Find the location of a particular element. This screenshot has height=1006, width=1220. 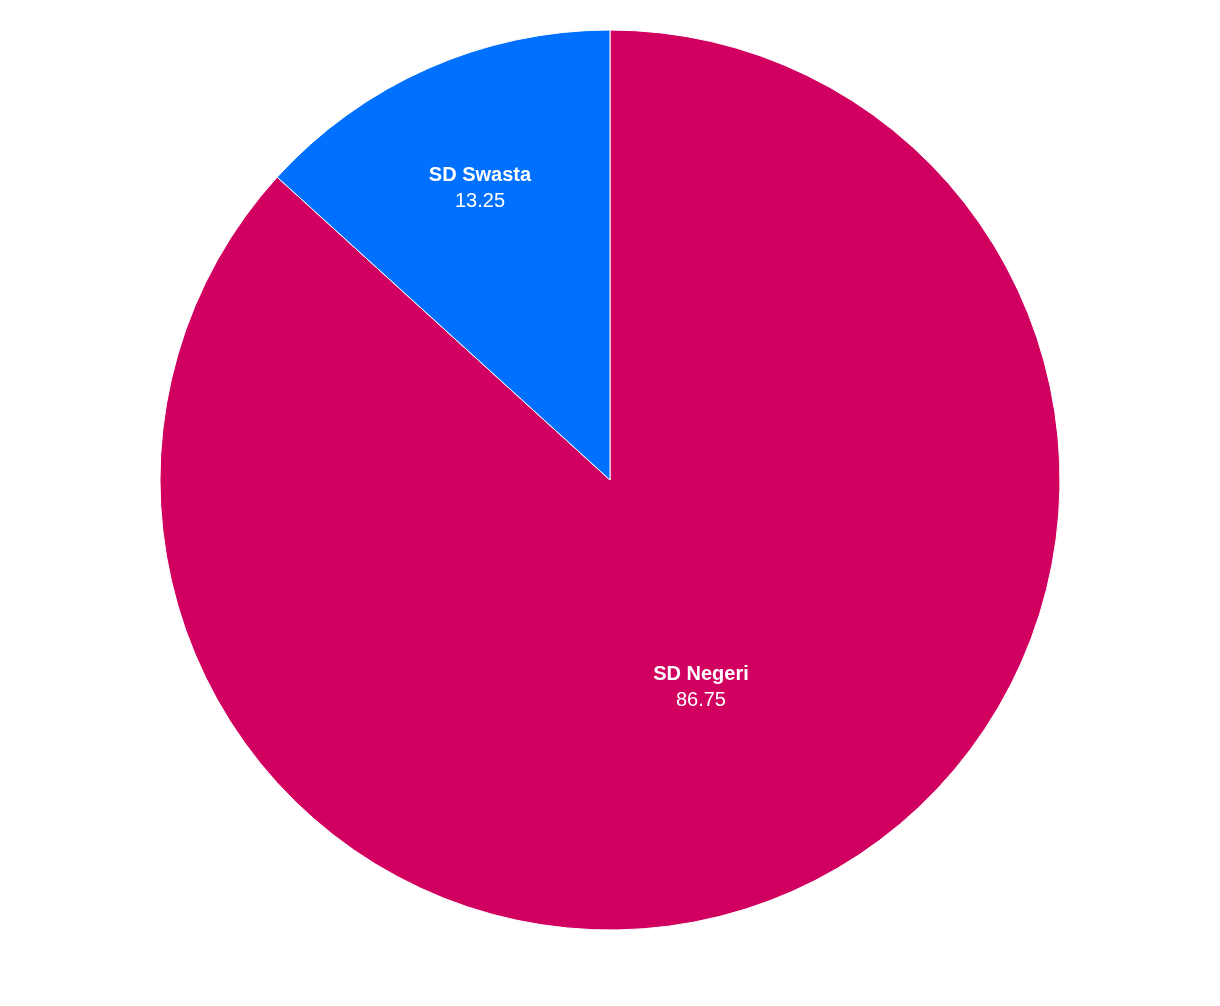

slice-label: SD Swasta is located at coordinates (480, 173).